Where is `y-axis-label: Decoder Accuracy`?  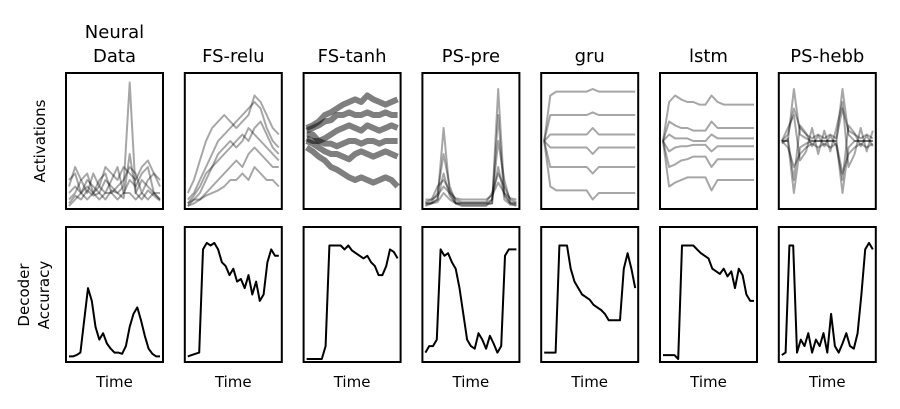 y-axis-label: Decoder Accuracy is located at coordinates (34, 294).